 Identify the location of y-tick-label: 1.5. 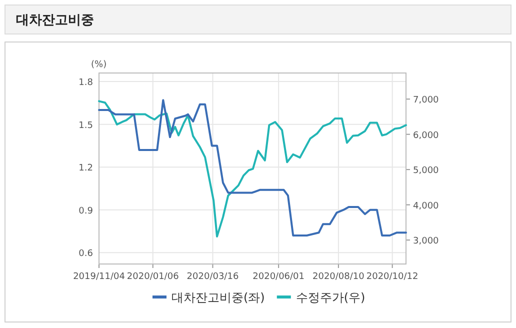
(85, 125).